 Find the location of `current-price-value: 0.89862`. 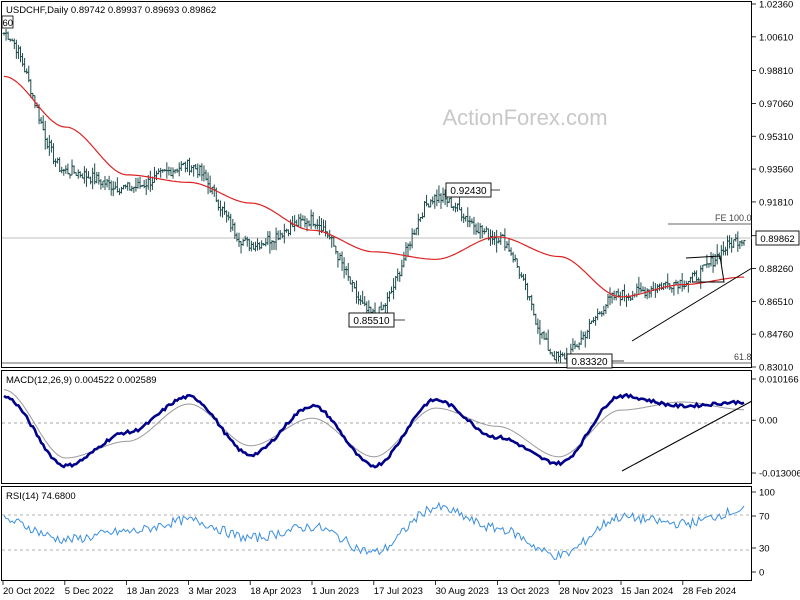

current-price-value: 0.89862 is located at coordinates (777, 239).